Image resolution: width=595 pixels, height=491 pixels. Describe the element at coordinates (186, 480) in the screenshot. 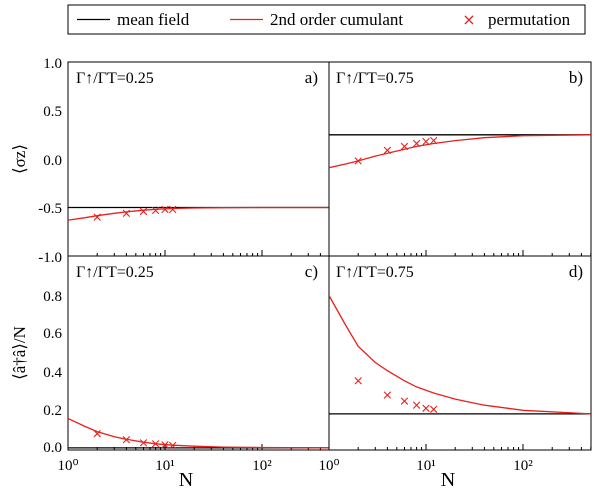

I see `x-axis-label-left: N` at that location.